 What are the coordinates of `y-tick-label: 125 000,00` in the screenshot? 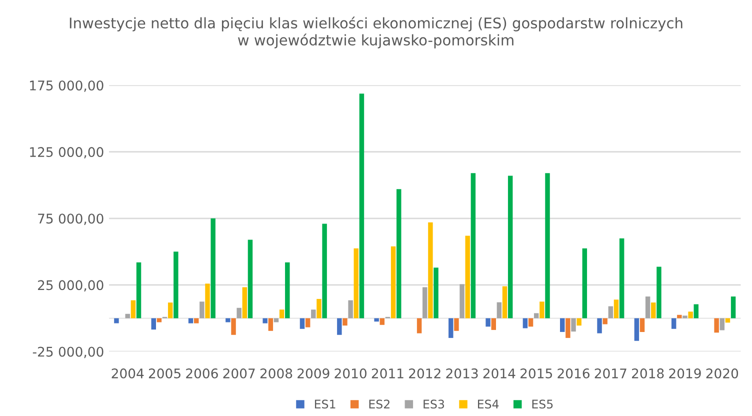 It's located at (67, 152).